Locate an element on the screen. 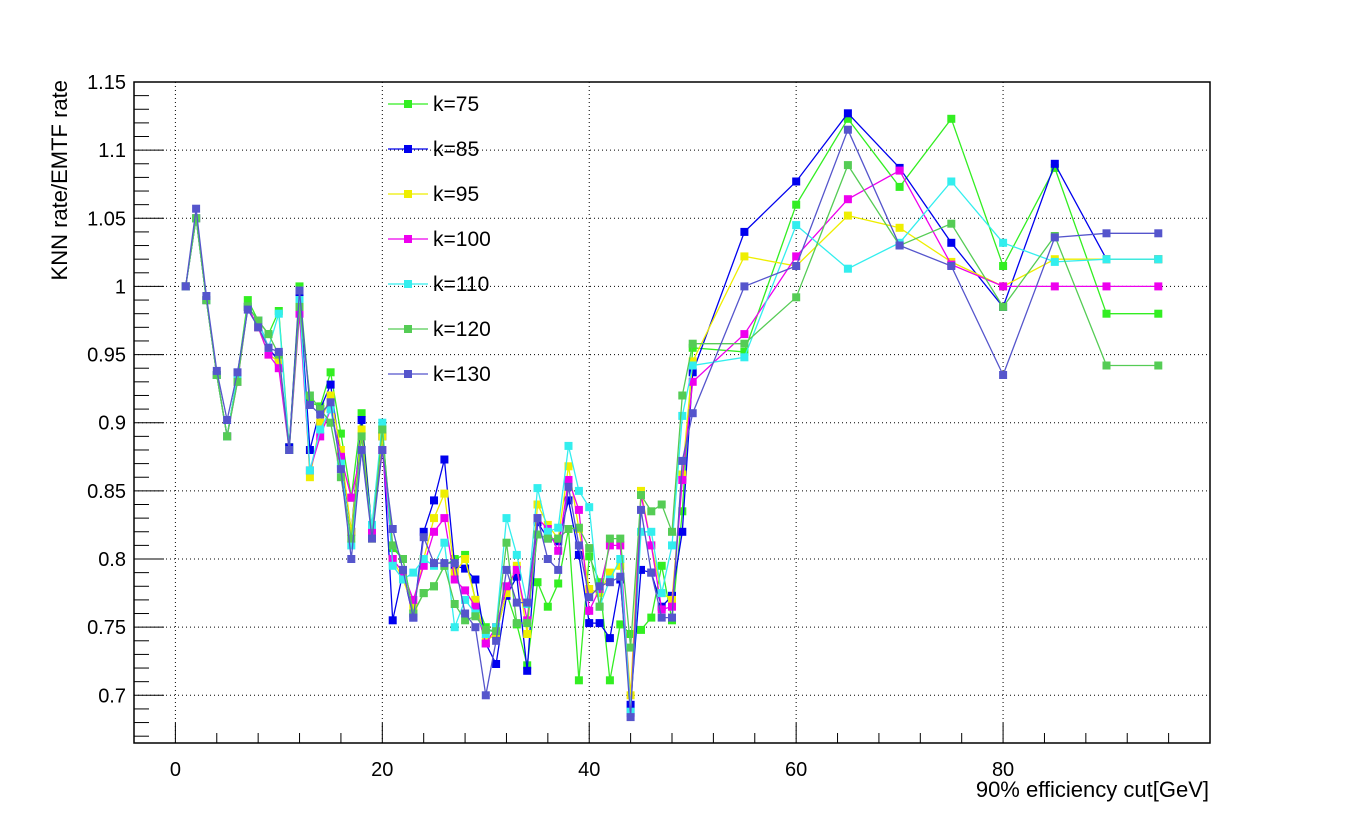 The width and height of the screenshot is (1345, 827). x-tick-label: 80 is located at coordinates (1003, 770).